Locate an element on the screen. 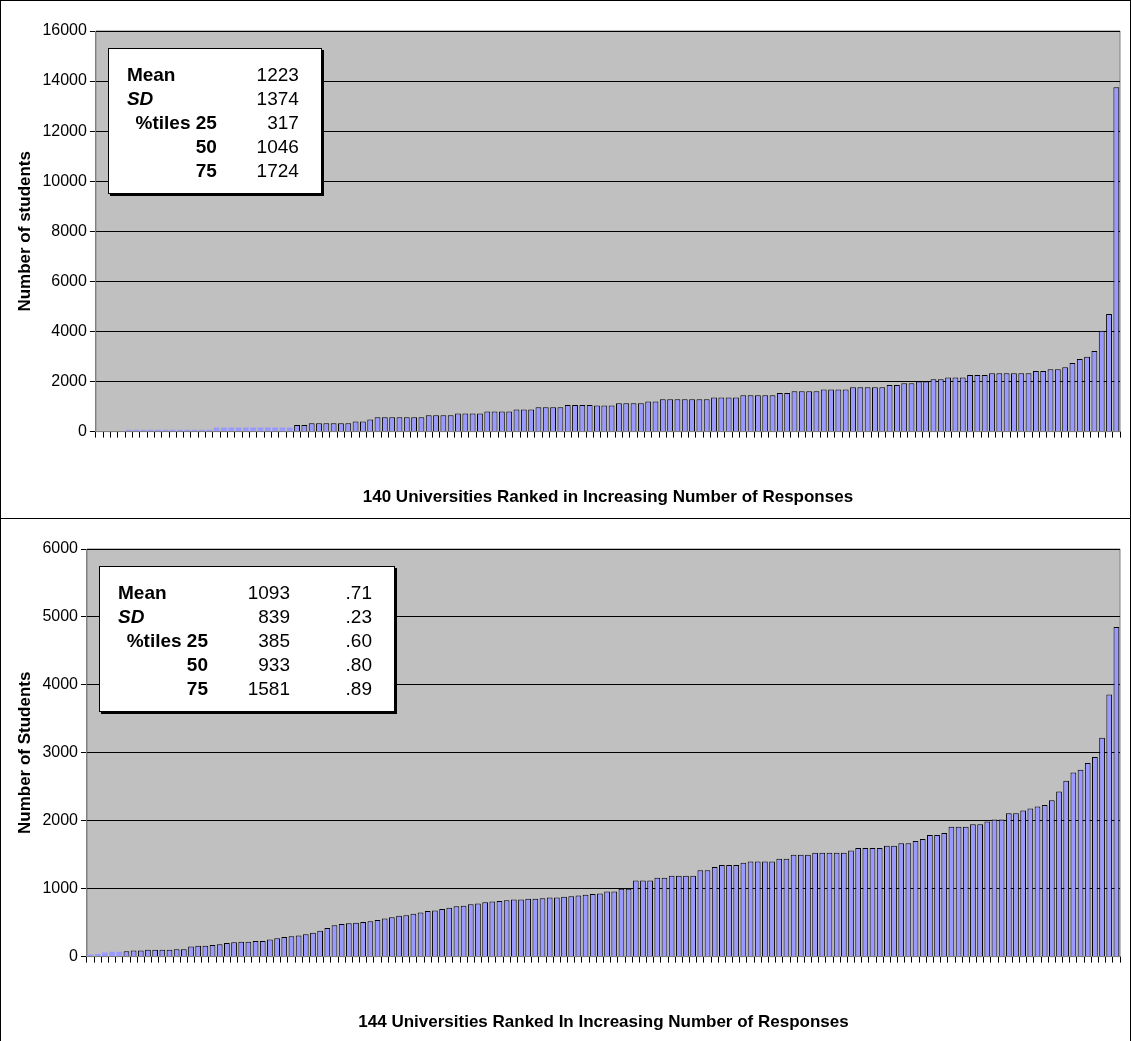  text: Mean 1223 is located at coordinates (212, 74).